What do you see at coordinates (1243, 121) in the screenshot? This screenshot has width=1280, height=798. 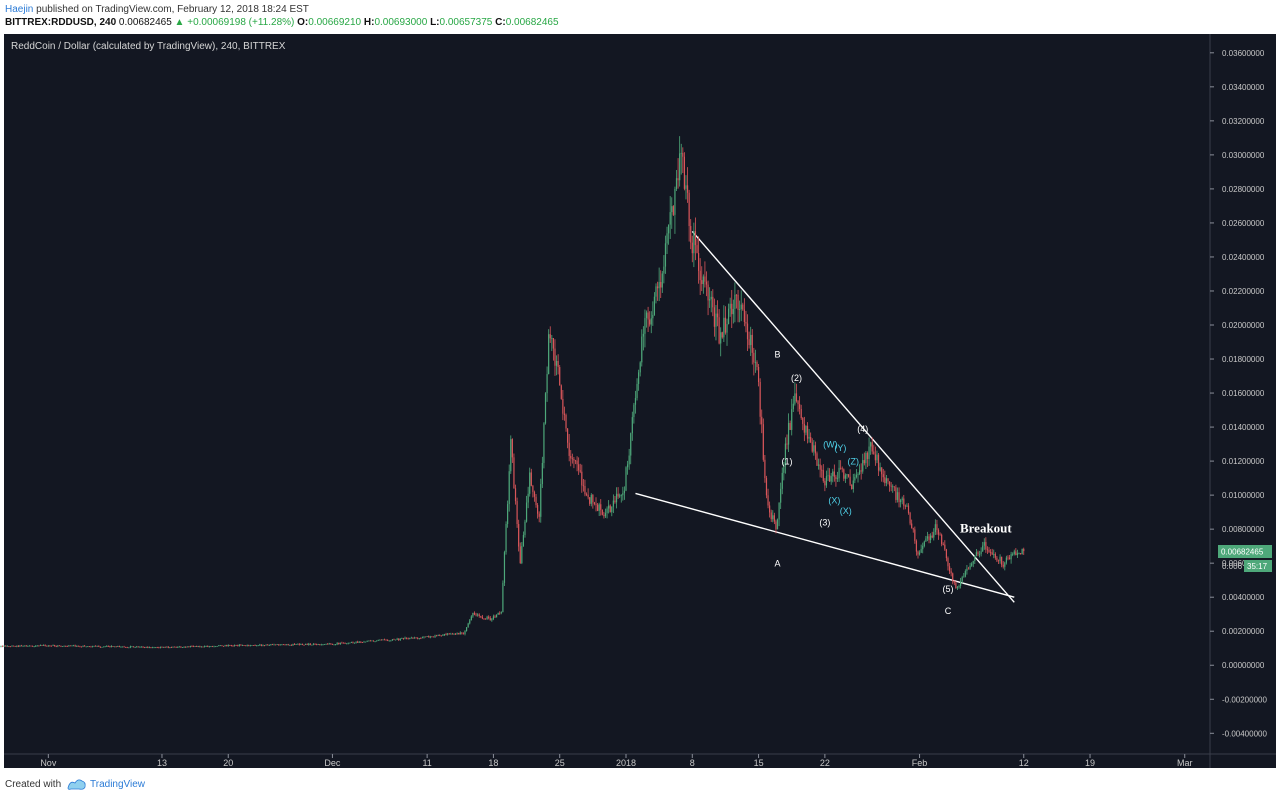 I see `price-tick-label: 0.03200000` at bounding box center [1243, 121].